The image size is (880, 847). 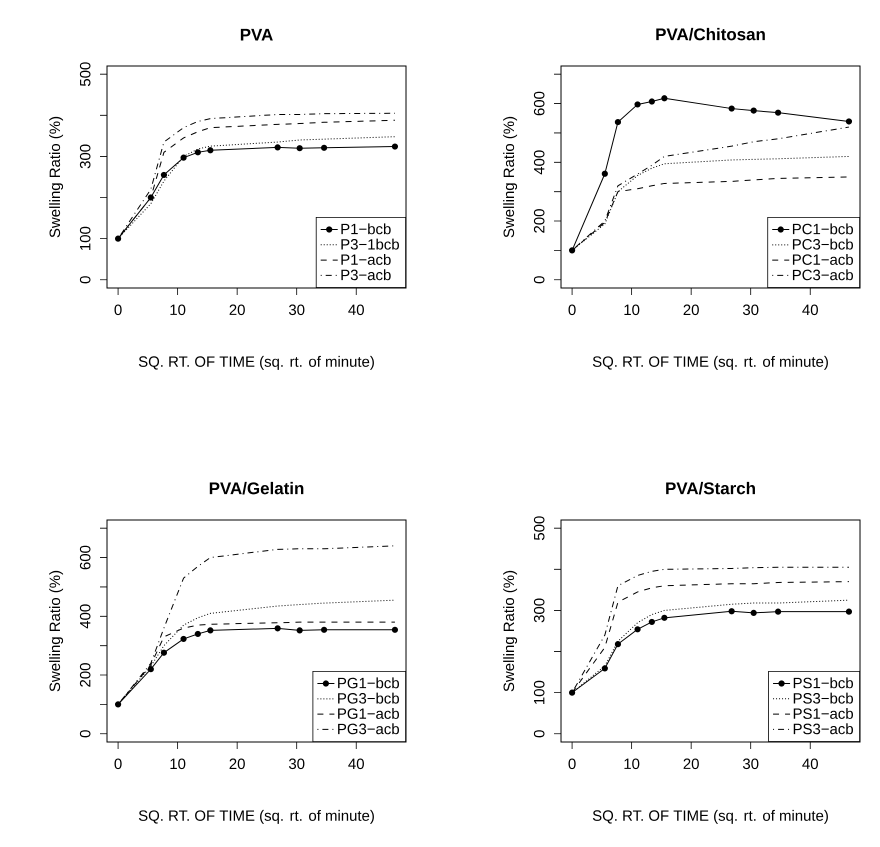 What do you see at coordinates (366, 259) in the screenshot?
I see `legend-label: P1−acb` at bounding box center [366, 259].